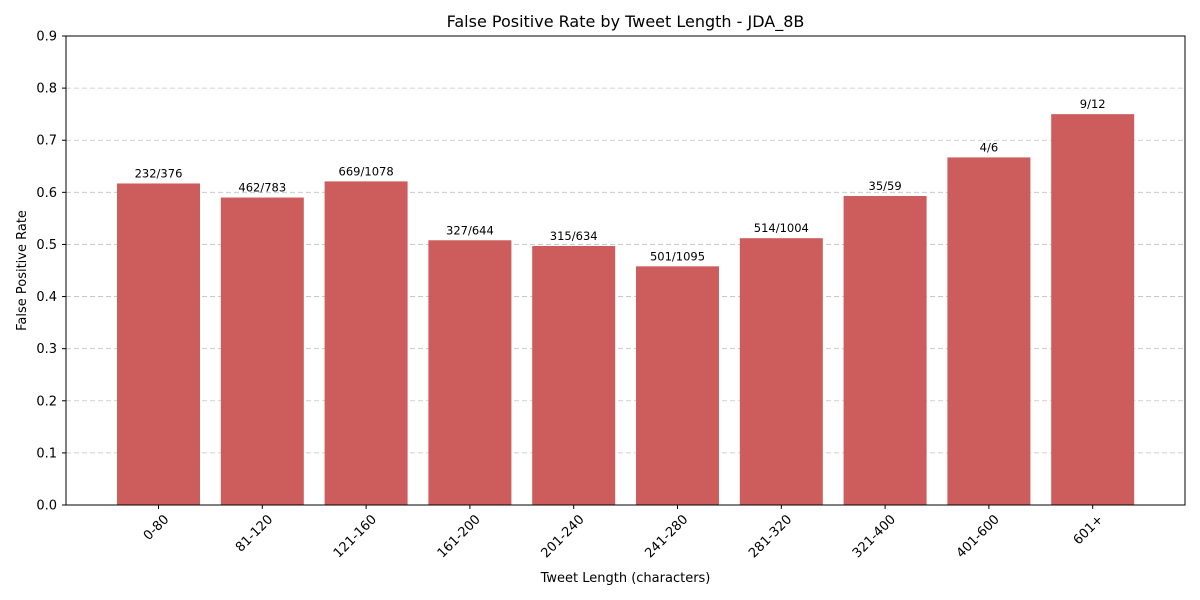 The image size is (1200, 600). Describe the element at coordinates (1089, 530) in the screenshot. I see `x-tick-label: 601+` at that location.